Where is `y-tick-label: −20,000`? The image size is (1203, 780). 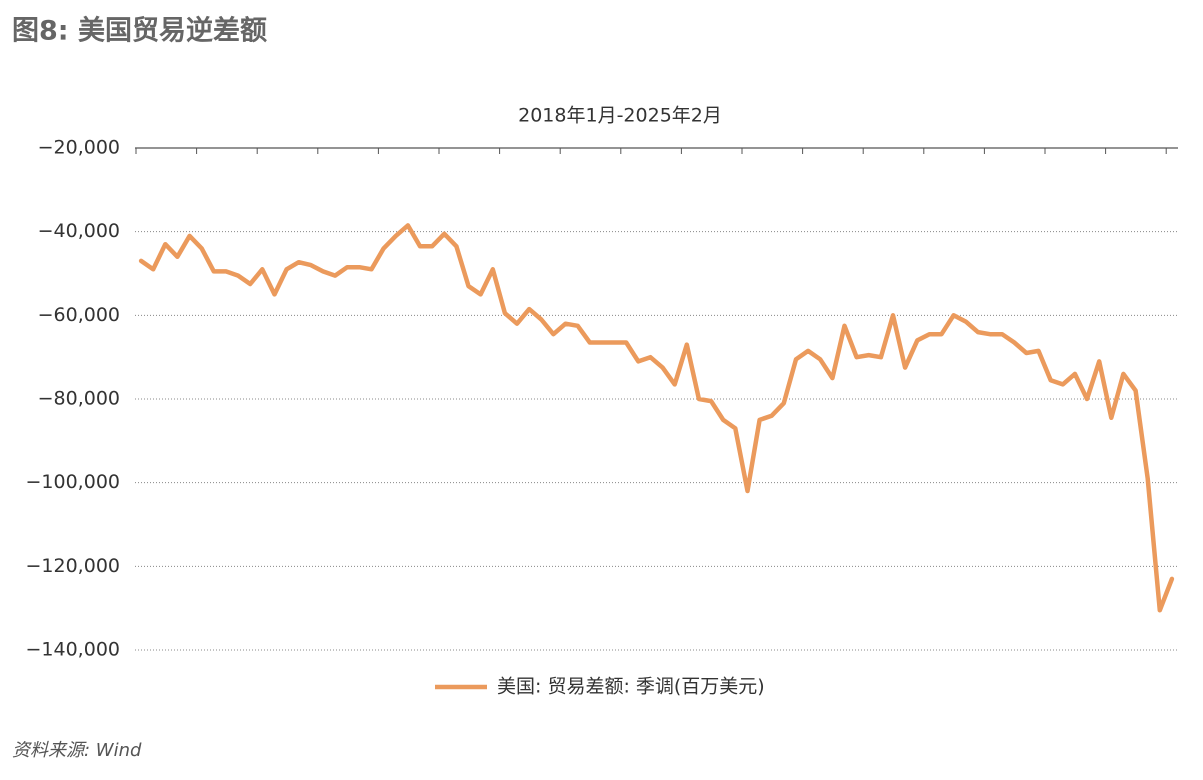
y-tick-label: −20,000 is located at coordinates (79, 148).